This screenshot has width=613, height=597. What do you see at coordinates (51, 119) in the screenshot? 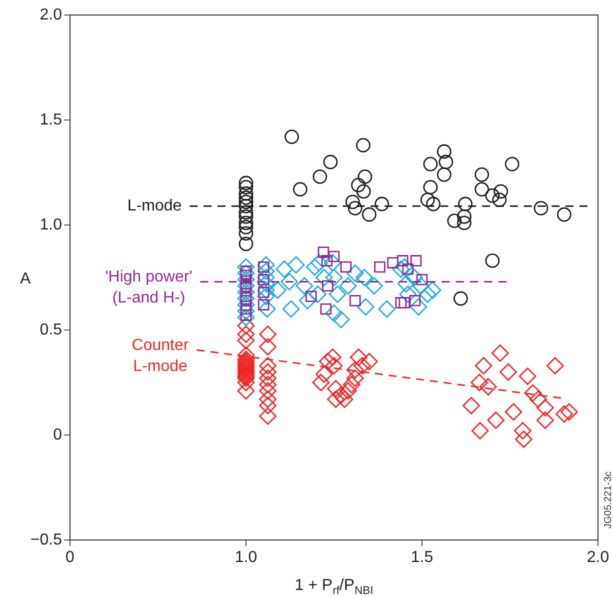
I see `y-tick-label: 1.5` at bounding box center [51, 119].